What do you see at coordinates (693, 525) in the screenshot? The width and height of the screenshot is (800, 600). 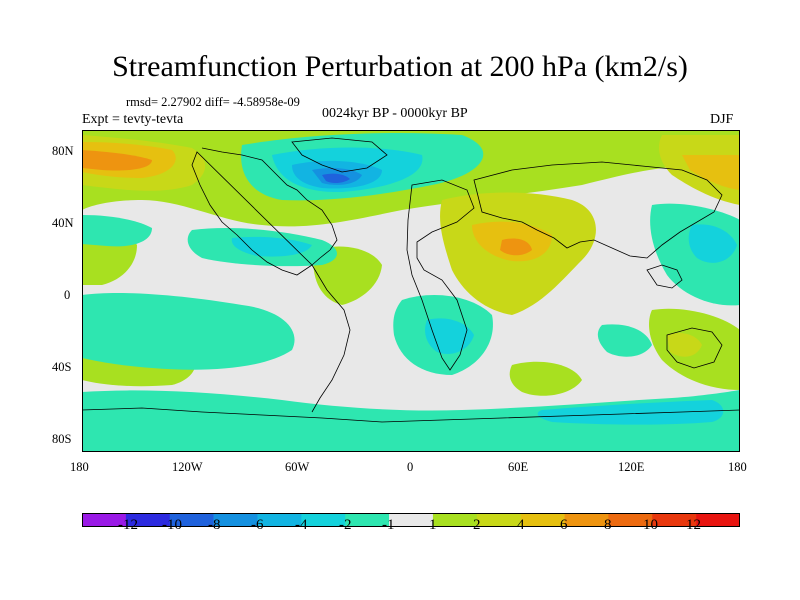 I see `colorbar-label-p12: 12` at bounding box center [693, 525].